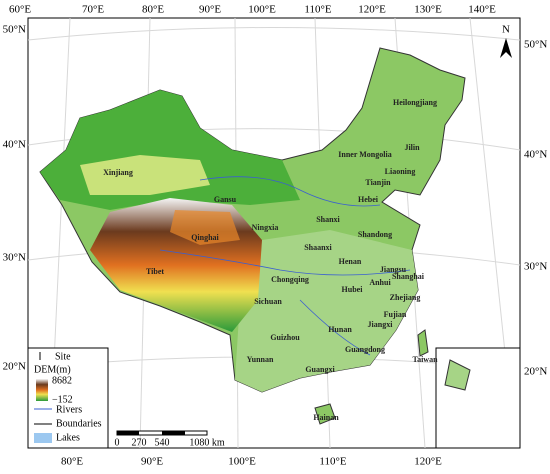 Image resolution: width=550 pixels, height=474 pixels. Describe the element at coordinates (425, 359) in the screenshot. I see `region-label: Taiwan` at that location.